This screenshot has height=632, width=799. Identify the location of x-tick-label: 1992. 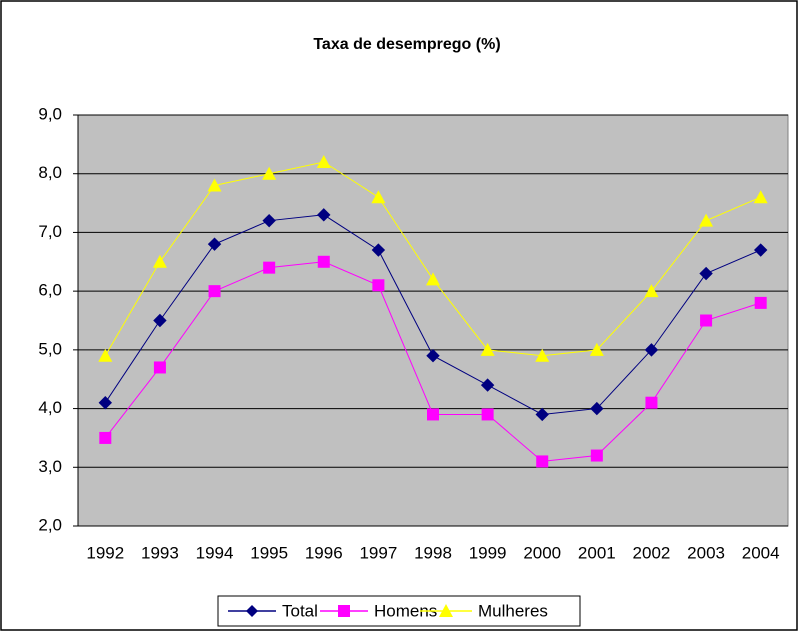
(105, 552).